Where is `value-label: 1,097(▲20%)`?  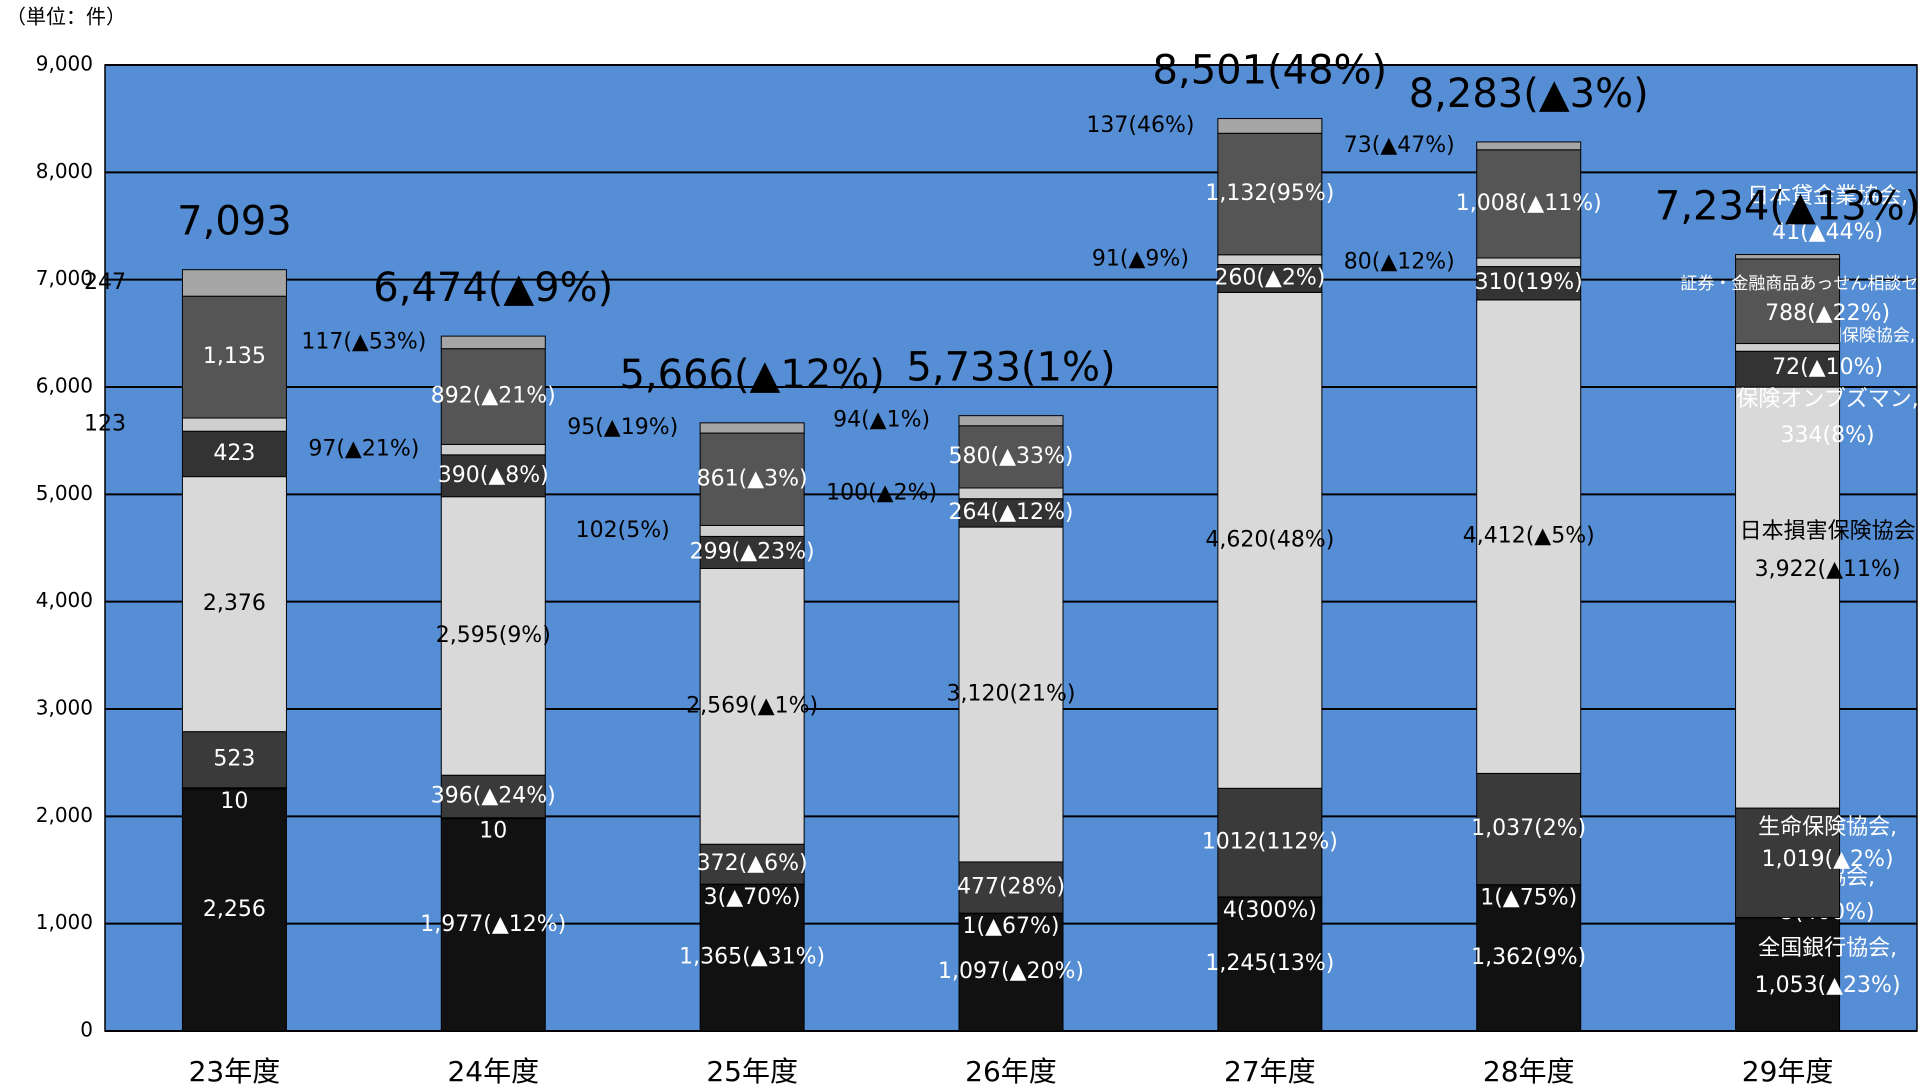
value-label: 1,097(▲20%) is located at coordinates (1011, 971).